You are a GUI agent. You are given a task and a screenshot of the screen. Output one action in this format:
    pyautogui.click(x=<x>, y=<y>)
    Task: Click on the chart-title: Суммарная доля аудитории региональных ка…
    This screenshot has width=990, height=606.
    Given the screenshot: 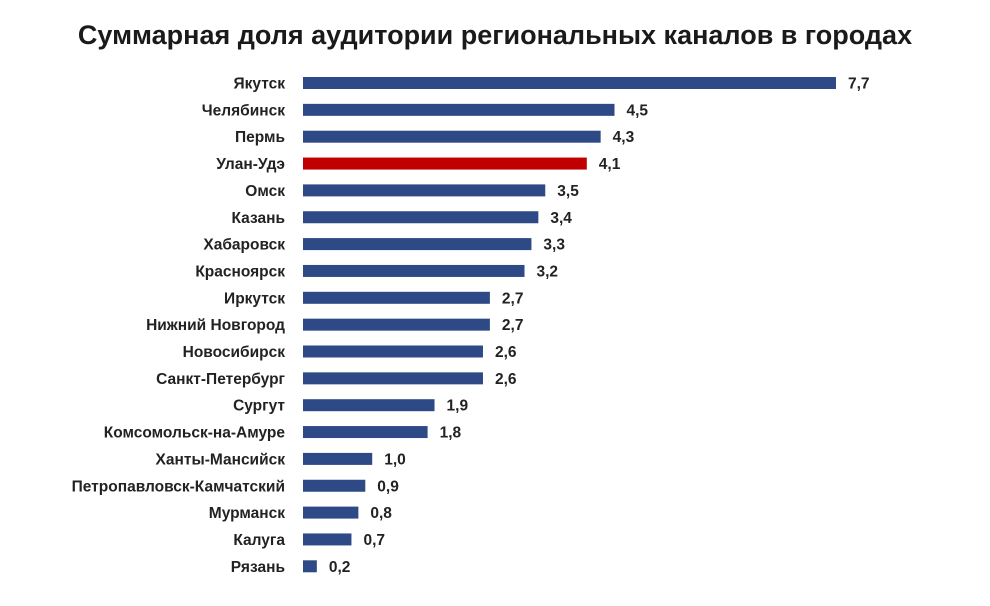 What is the action you would take?
    pyautogui.click(x=495, y=35)
    